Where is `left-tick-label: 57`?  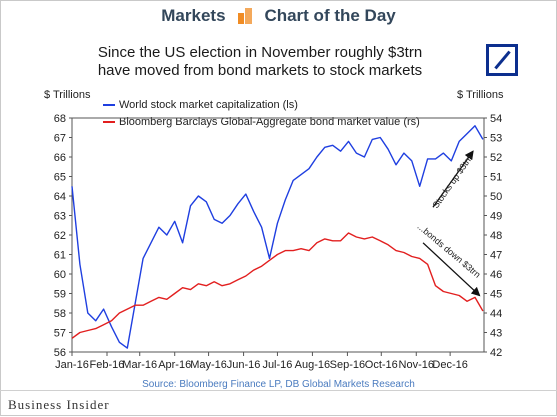 left-tick-label: 57 is located at coordinates (60, 334).